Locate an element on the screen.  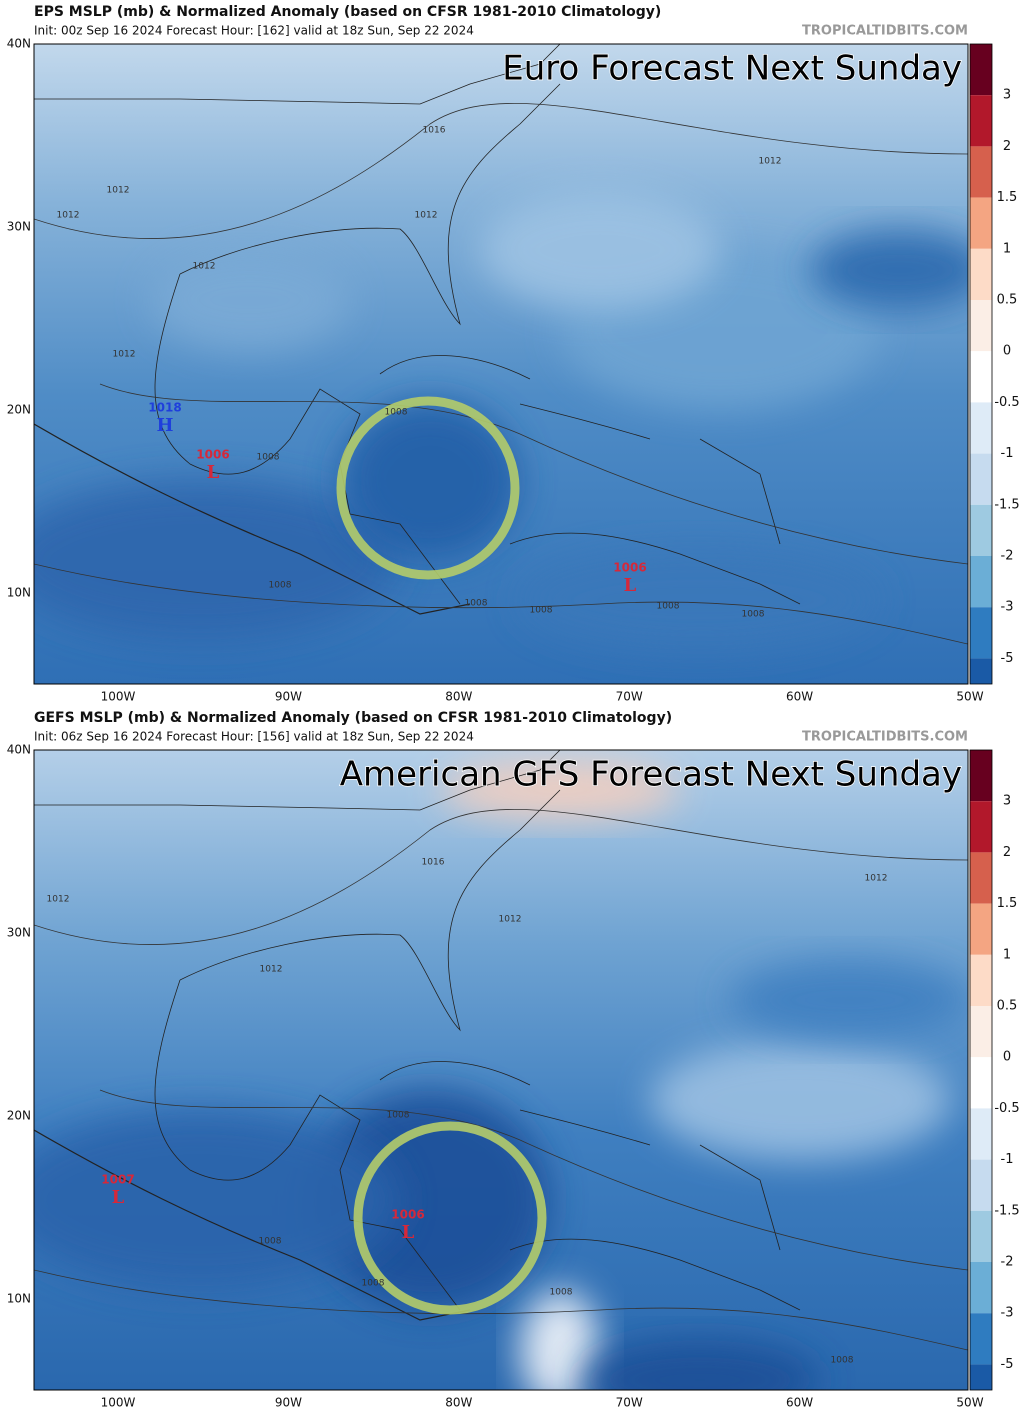
colorbar-label: -3 is located at coordinates (1007, 607).